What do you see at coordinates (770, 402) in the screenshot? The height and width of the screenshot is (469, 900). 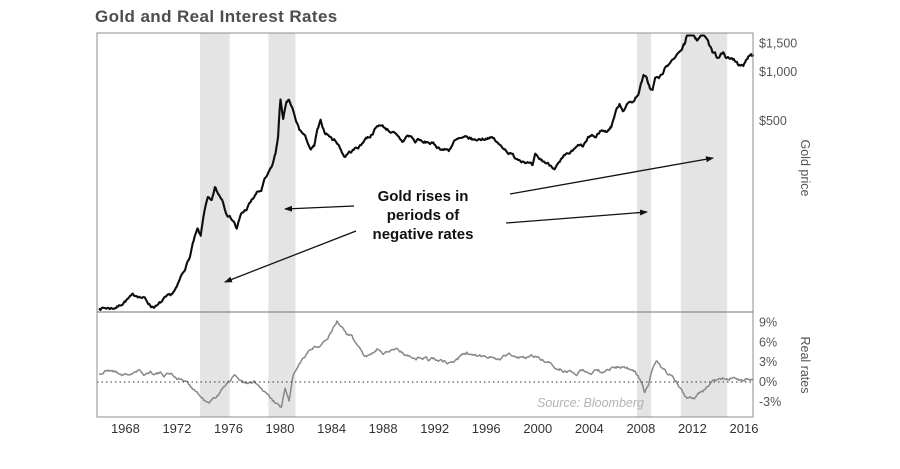 I see `rate-tick-label: -3%` at bounding box center [770, 402].